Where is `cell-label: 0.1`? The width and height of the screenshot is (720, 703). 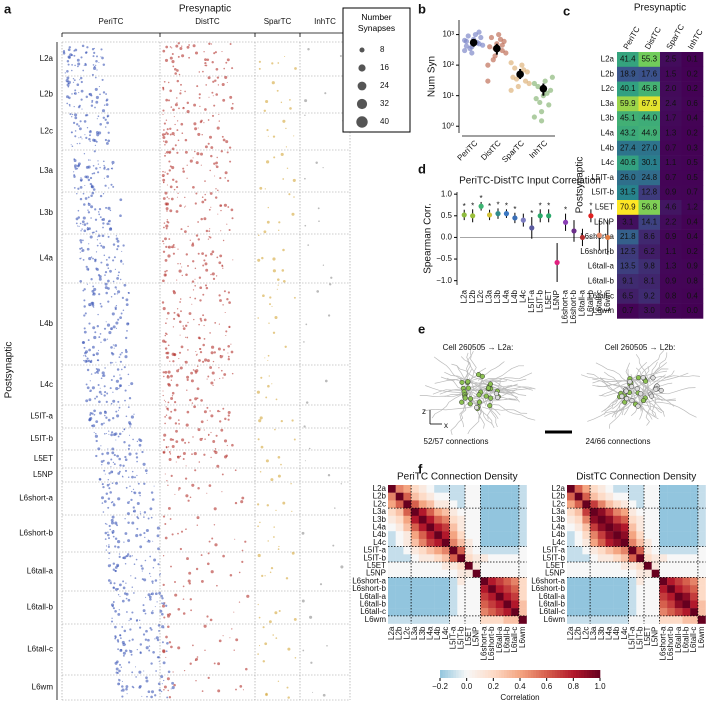
cell-label: 0.1 is located at coordinates (693, 59).